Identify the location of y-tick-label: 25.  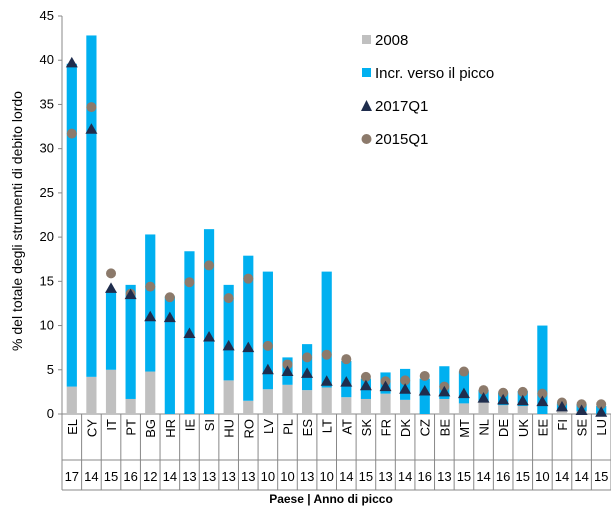
(47, 192).